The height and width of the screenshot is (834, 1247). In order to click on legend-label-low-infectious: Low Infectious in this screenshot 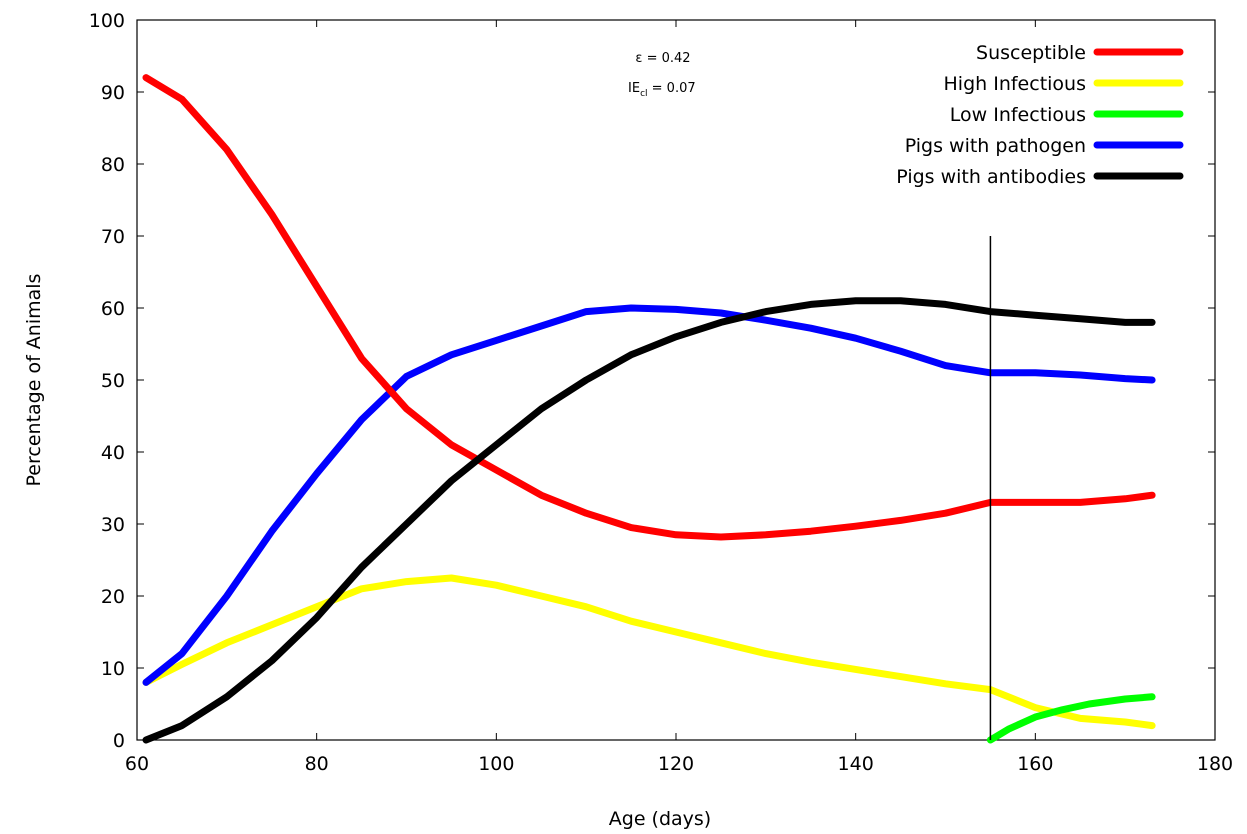, I will do `click(1018, 115)`.